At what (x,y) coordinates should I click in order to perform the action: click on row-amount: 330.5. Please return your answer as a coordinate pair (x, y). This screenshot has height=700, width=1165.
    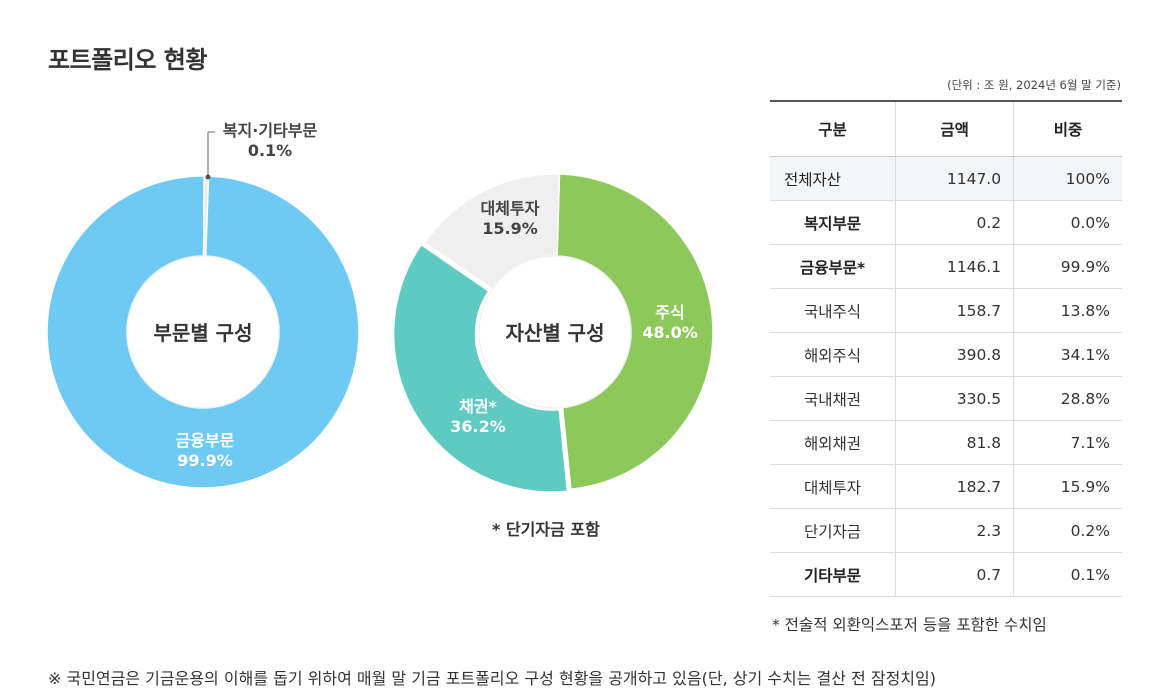
    Looking at the image, I should click on (955, 398).